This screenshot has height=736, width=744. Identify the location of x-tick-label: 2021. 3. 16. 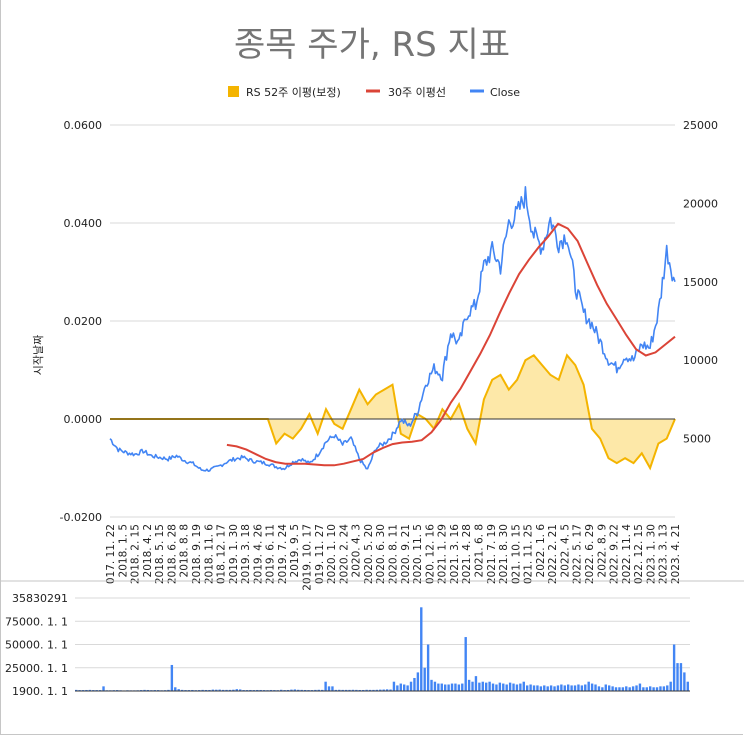
(455, 554).